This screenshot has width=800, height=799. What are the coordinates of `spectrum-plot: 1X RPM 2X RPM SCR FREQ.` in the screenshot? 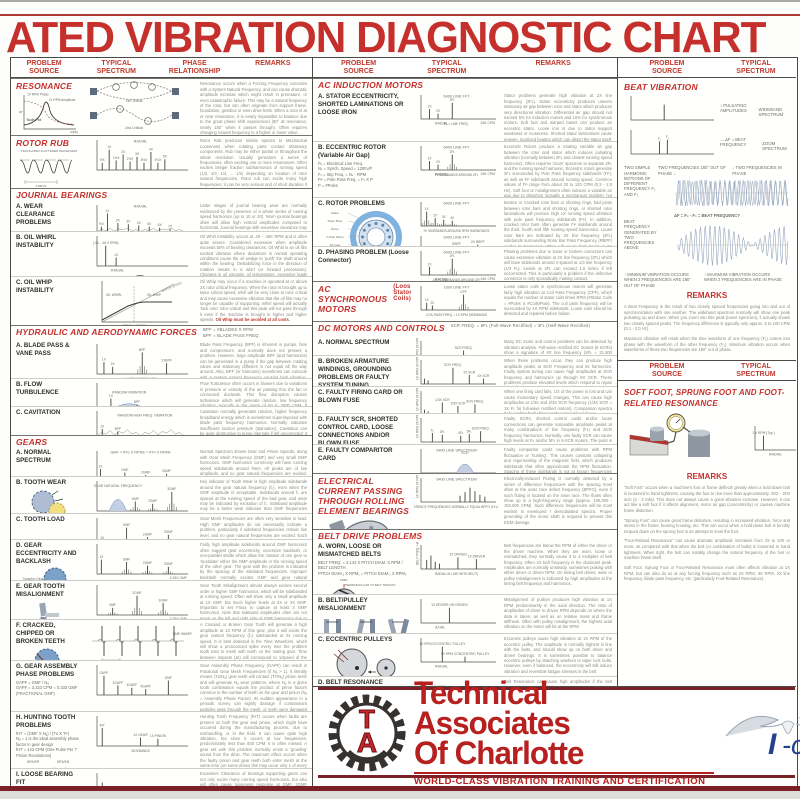 It's located at (456, 347).